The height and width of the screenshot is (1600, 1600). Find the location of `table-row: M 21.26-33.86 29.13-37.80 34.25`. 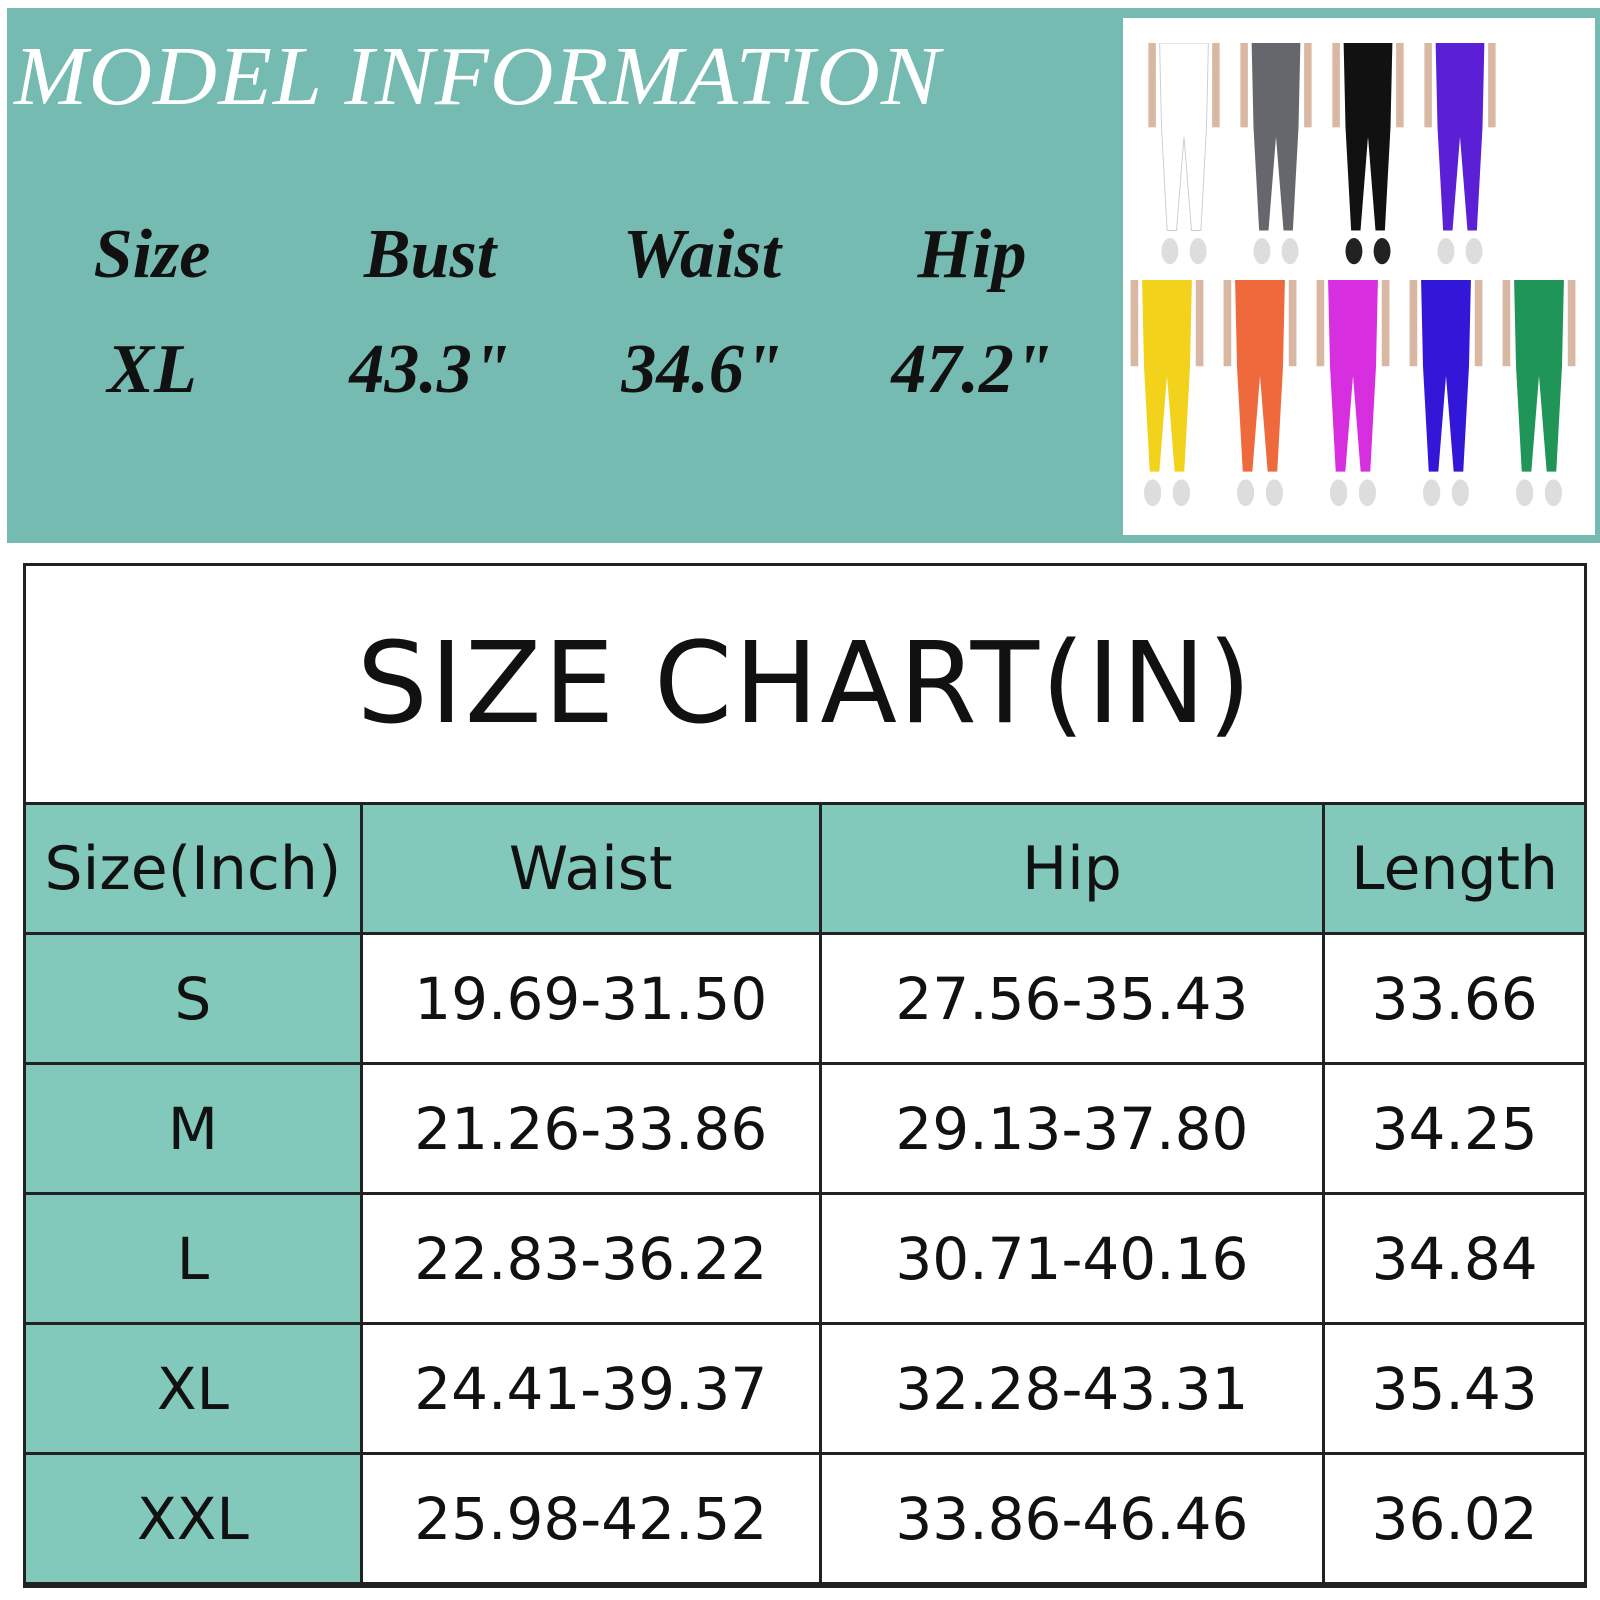

table-row: M 21.26-33.86 29.13-37.80 34.25 is located at coordinates (805, 1128).